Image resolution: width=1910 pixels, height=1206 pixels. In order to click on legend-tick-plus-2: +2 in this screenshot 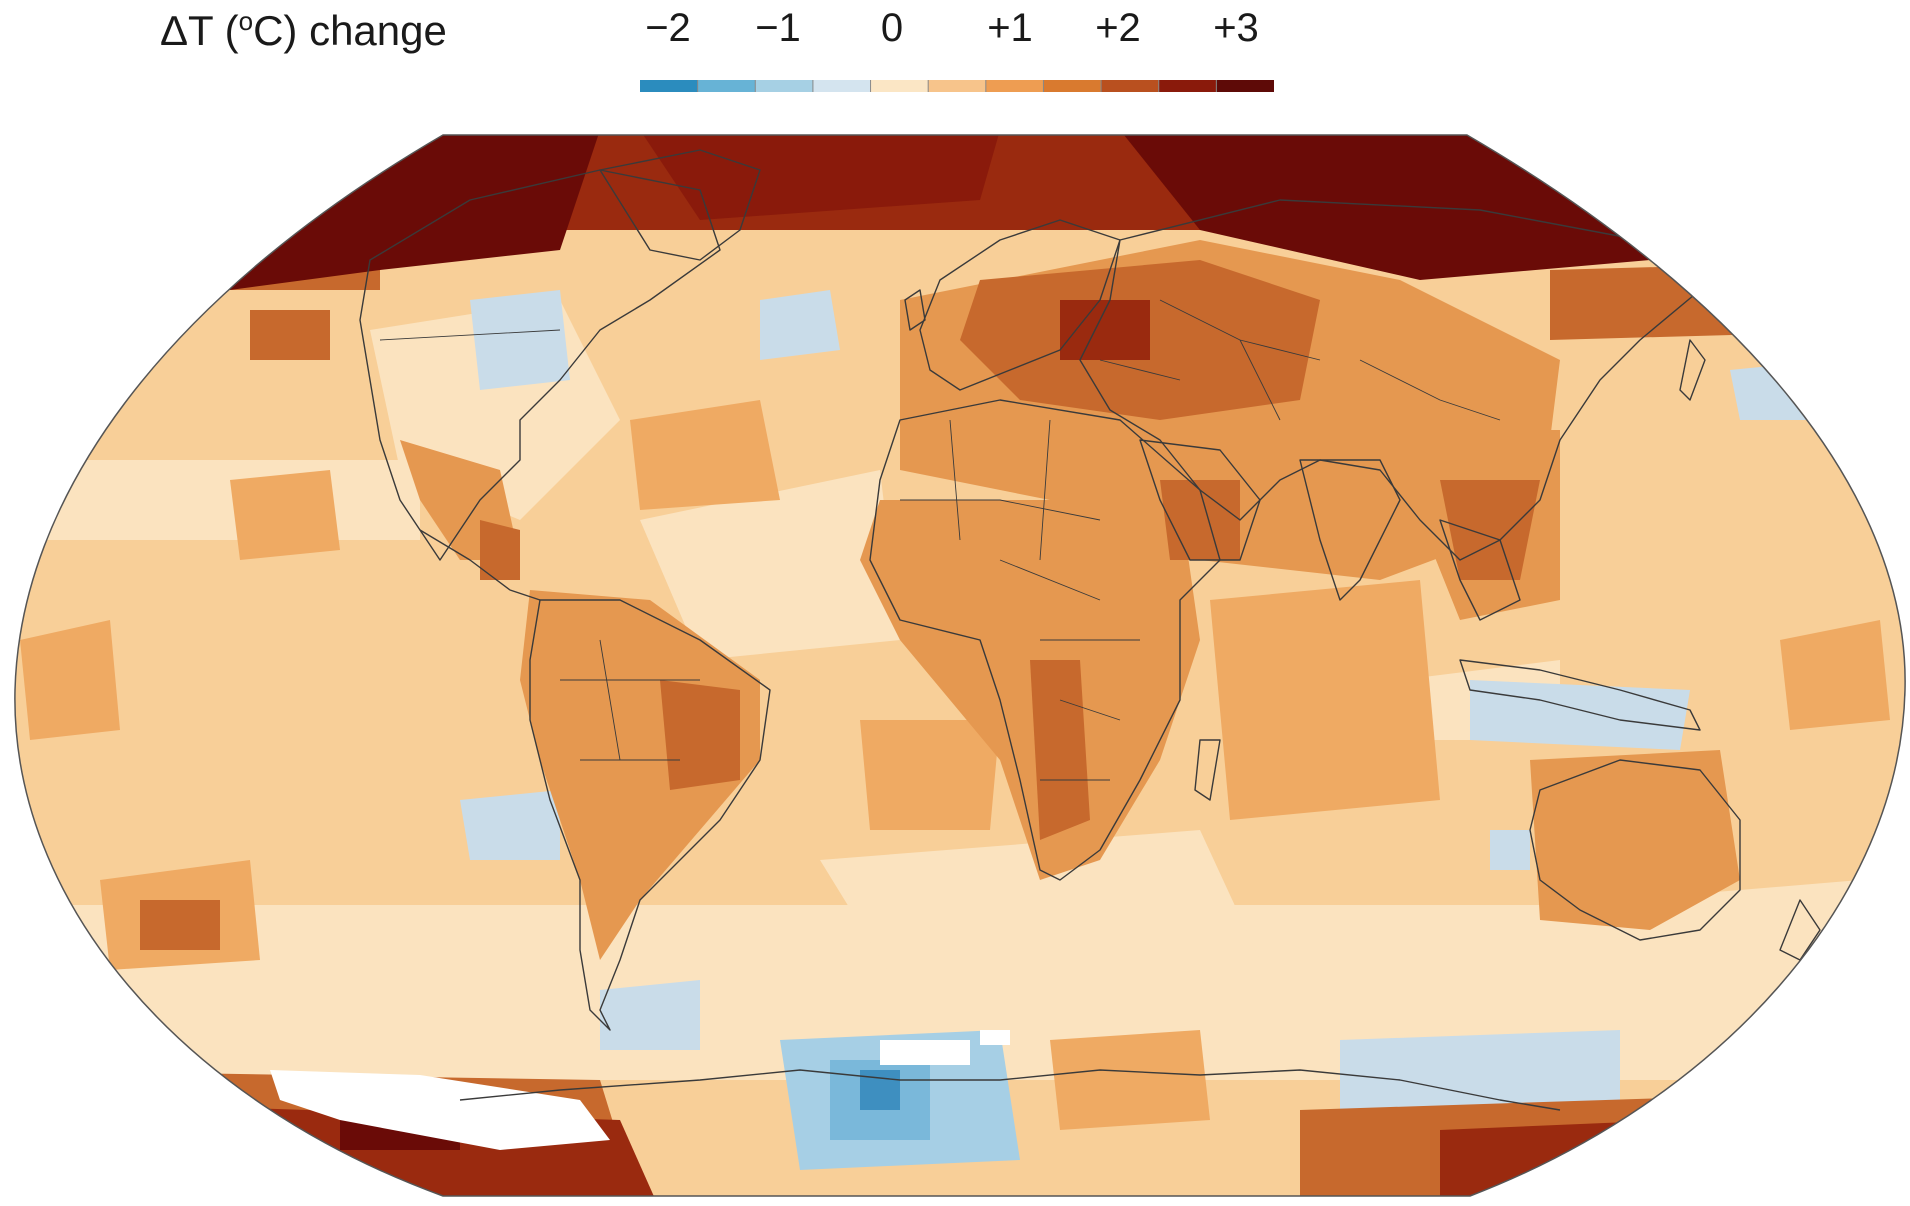, I will do `click(1118, 28)`.